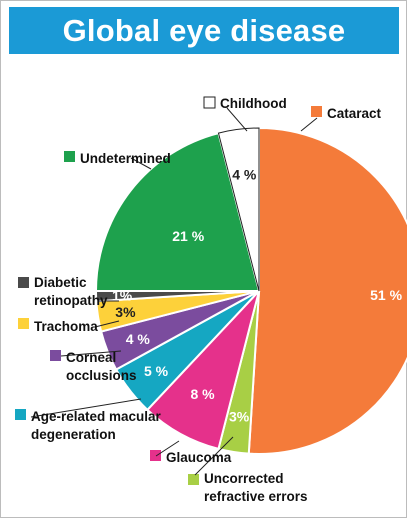 Image resolution: width=407 pixels, height=519 pixels. What do you see at coordinates (256, 496) in the screenshot?
I see `legend-label-line: refractive errors` at bounding box center [256, 496].